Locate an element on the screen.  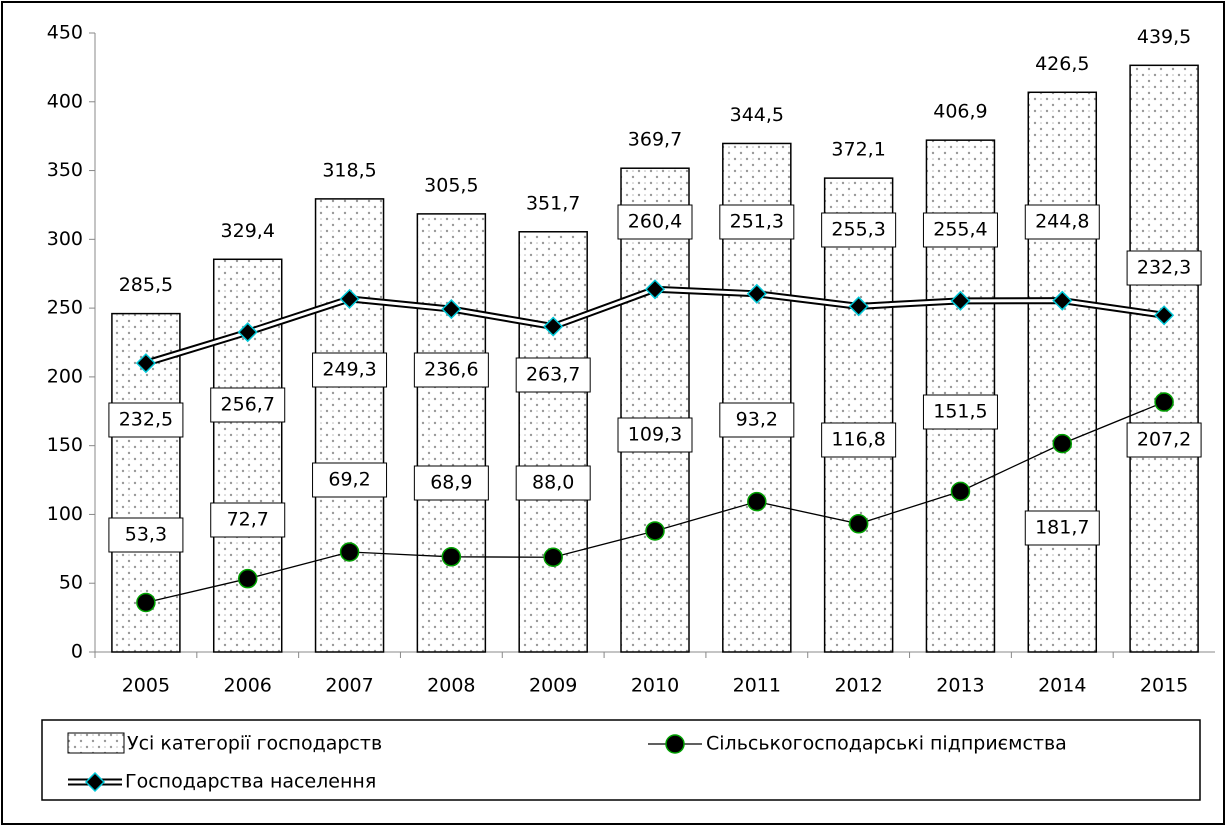
bar-annotation: 426,5 is located at coordinates (1062, 64).